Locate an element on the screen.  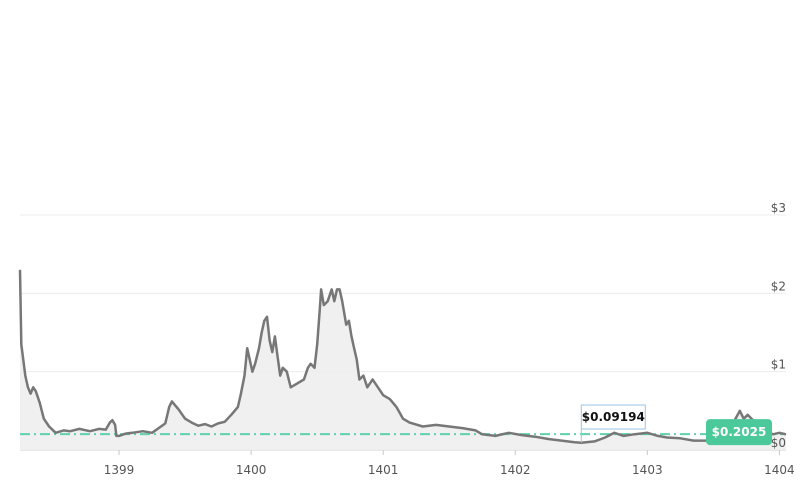
y-tick-label: $1 is located at coordinates (778, 365).